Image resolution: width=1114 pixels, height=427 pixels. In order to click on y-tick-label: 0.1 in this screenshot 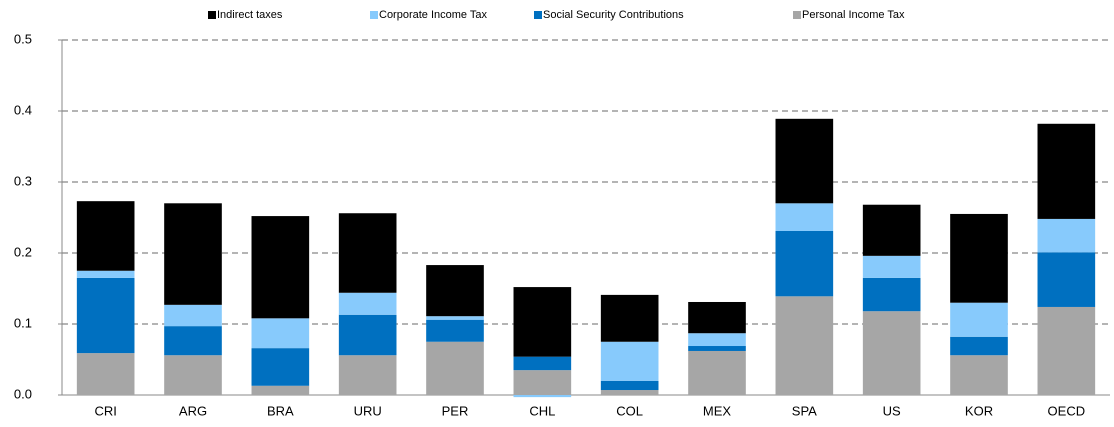, I will do `click(23, 322)`.